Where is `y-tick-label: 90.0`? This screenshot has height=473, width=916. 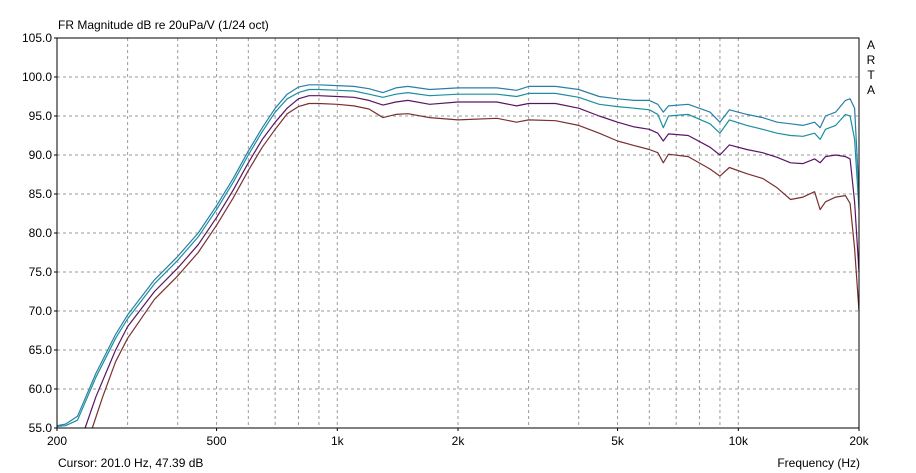 y-tick-label: 90.0 is located at coordinates (41, 155).